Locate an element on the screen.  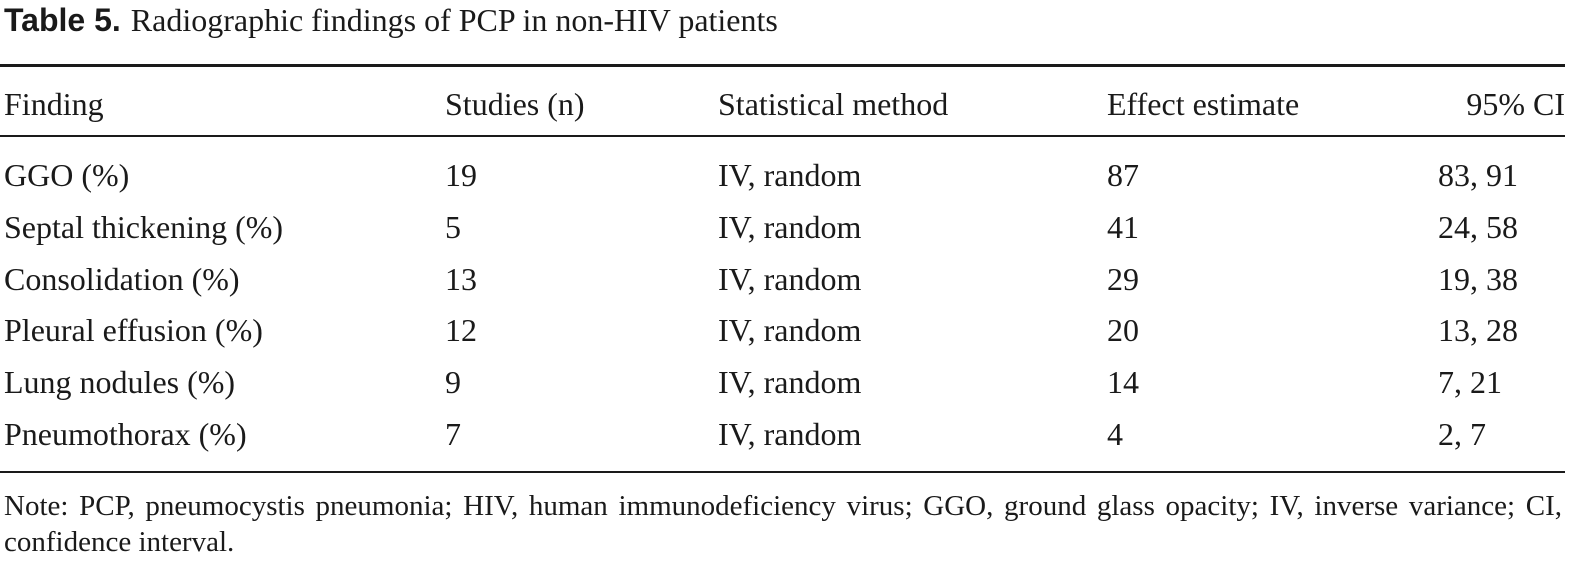
cell-effect-estimate: 41 is located at coordinates (1123, 227).